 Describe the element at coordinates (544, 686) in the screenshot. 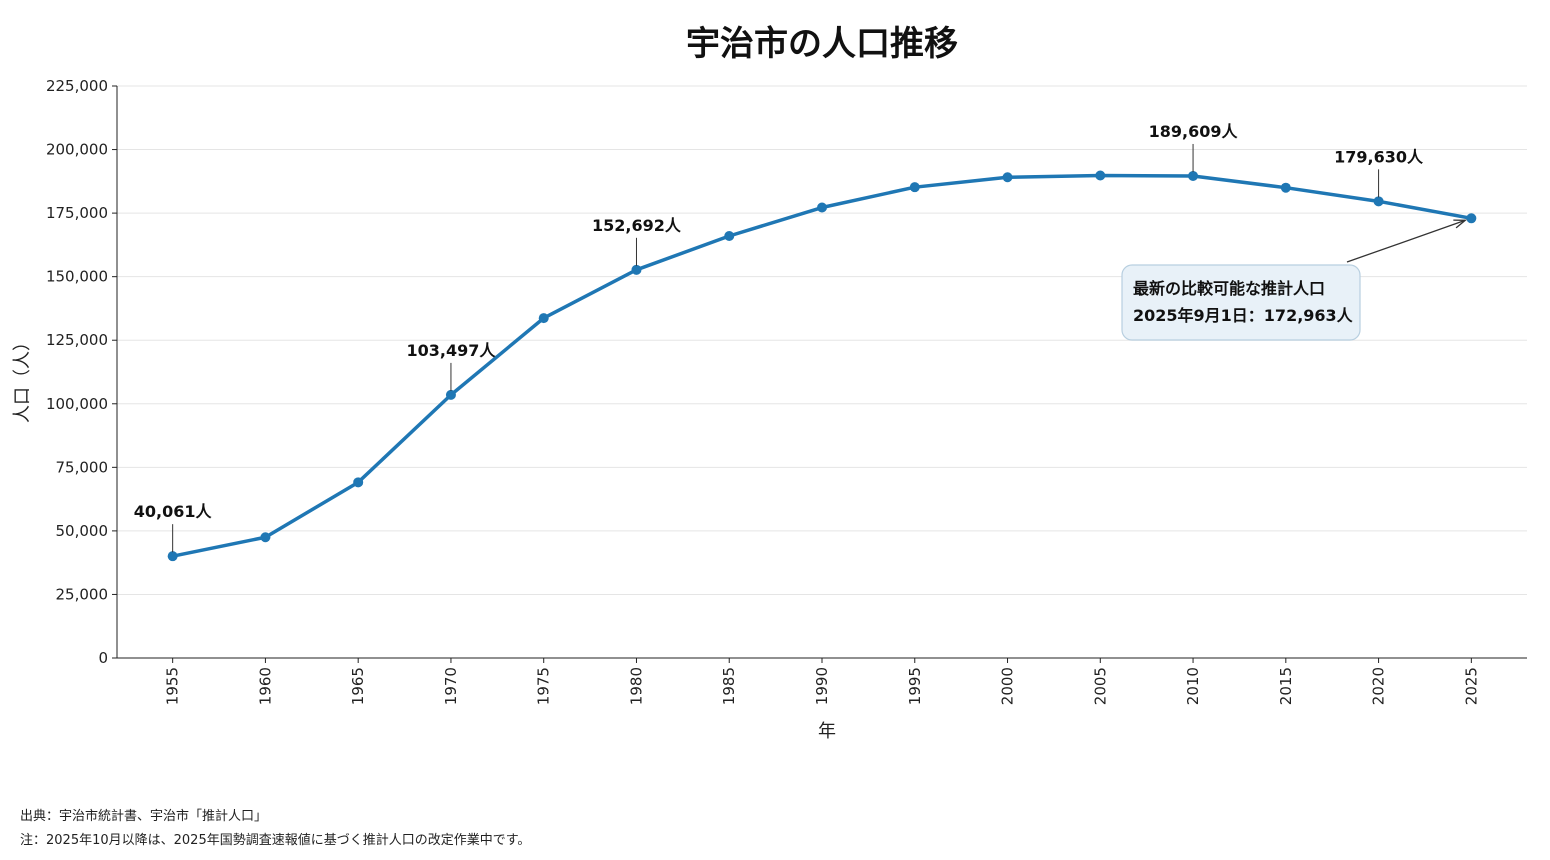

I see `x-tick-label: 1975` at that location.